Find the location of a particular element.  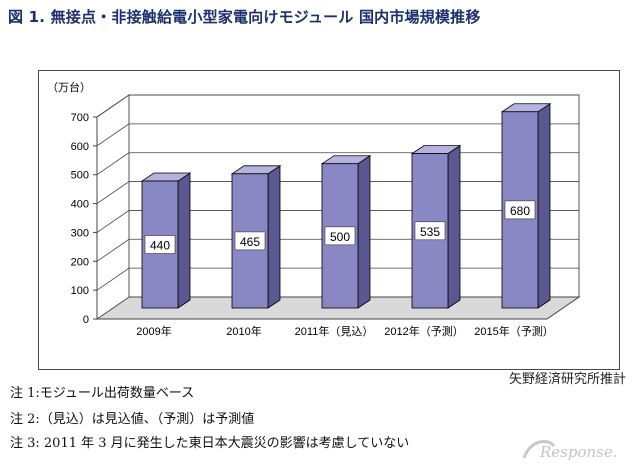

data-label: 680 is located at coordinates (520, 211).